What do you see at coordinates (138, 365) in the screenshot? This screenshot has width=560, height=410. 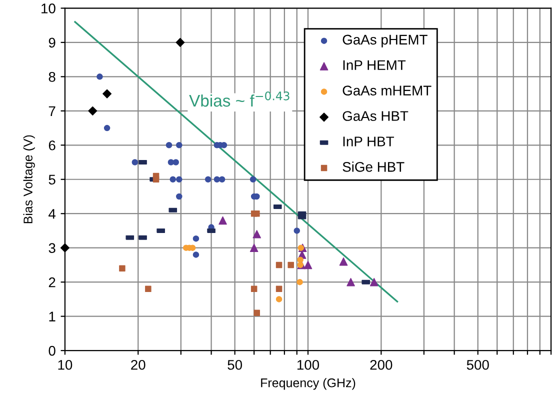 I see `x-tick-label: 20` at bounding box center [138, 365].